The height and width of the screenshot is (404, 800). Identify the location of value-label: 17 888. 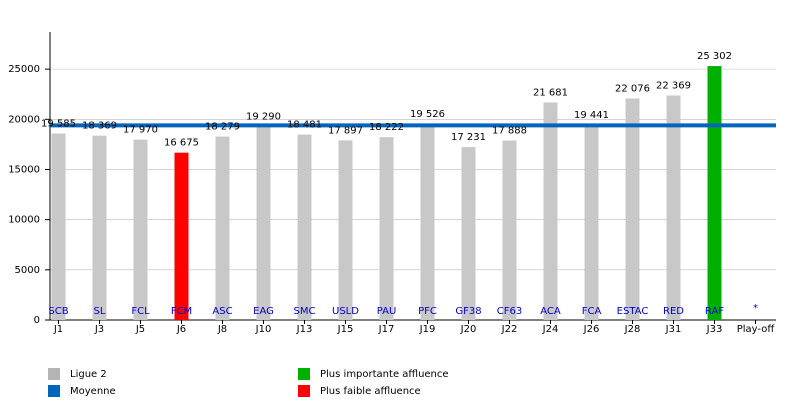
(509, 130).